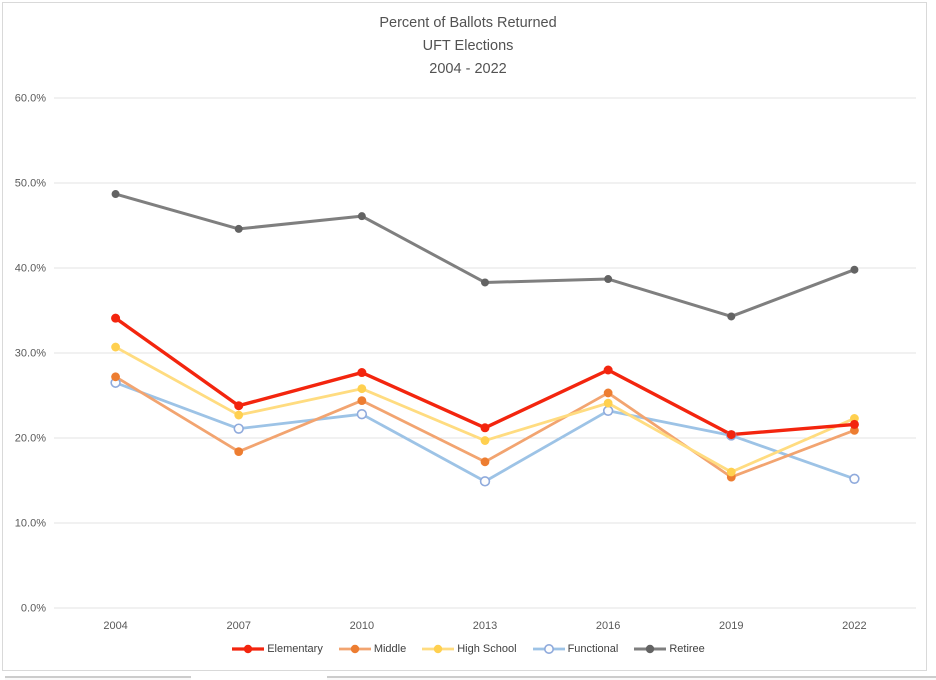 The height and width of the screenshot is (680, 936). What do you see at coordinates (390, 649) in the screenshot?
I see `legend-item-label: Middle` at bounding box center [390, 649].